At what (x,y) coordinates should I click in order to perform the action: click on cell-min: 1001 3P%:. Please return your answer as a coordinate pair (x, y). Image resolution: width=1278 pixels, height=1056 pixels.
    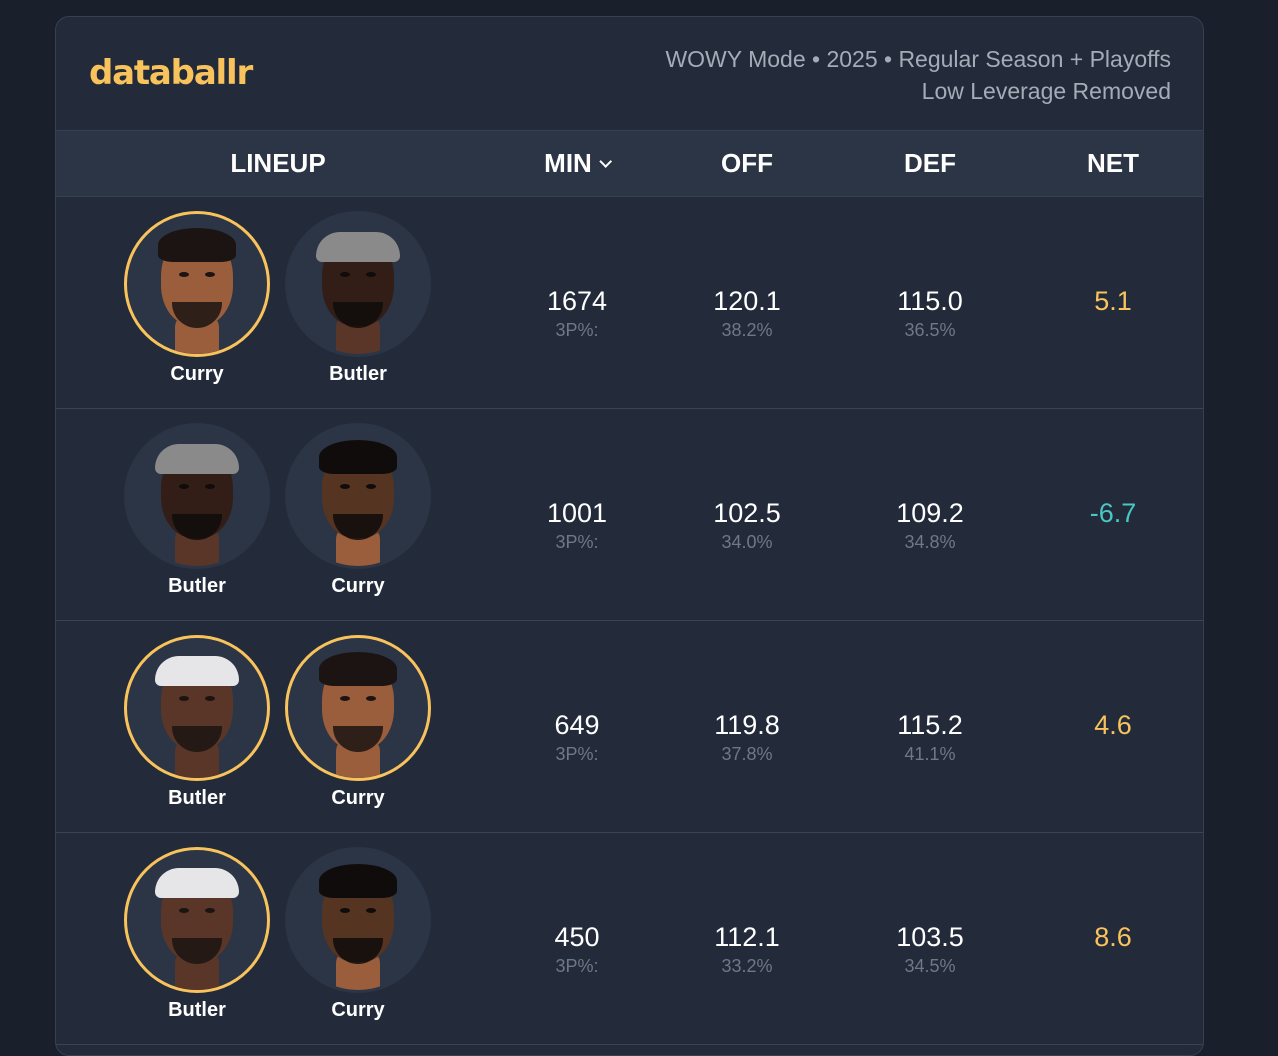
    Looking at the image, I should click on (577, 525).